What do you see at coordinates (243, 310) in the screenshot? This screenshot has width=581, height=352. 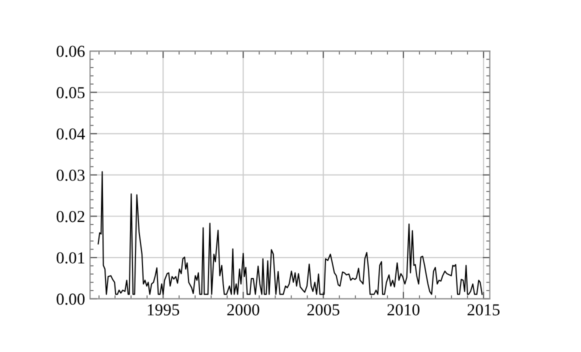 I see `x-tick-label: 2000` at bounding box center [243, 310].